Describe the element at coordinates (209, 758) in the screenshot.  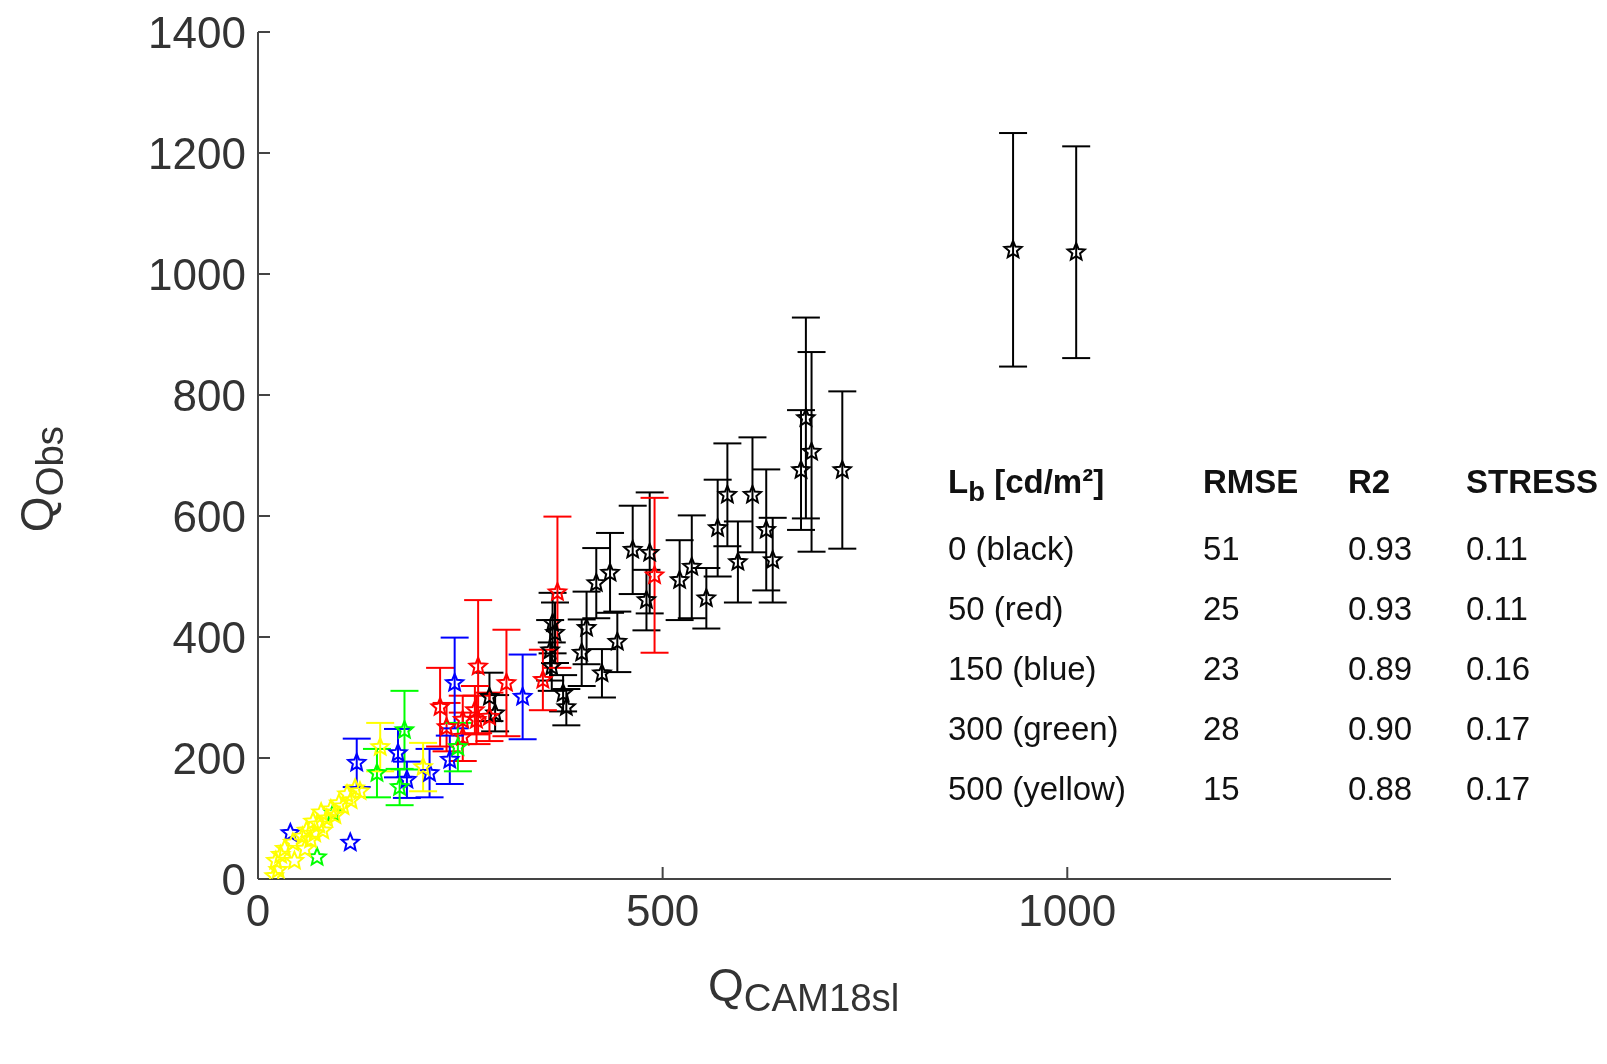
I see `y-tick-label: 200` at that location.